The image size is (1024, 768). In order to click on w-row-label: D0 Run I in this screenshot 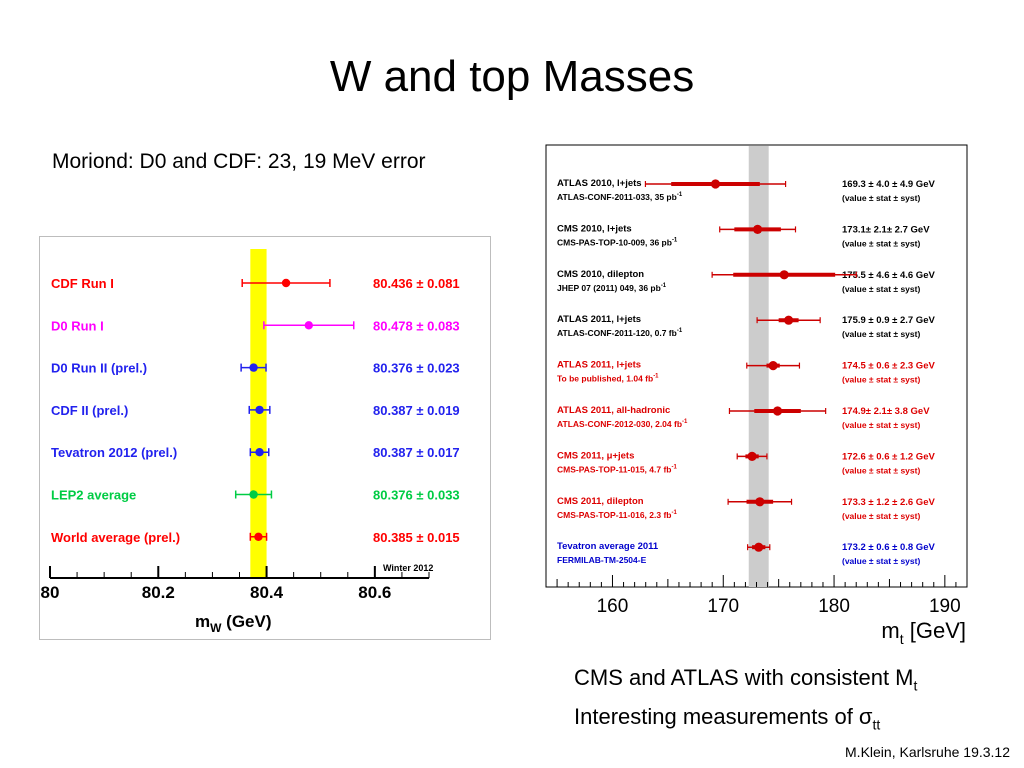, I will do `click(77, 325)`.